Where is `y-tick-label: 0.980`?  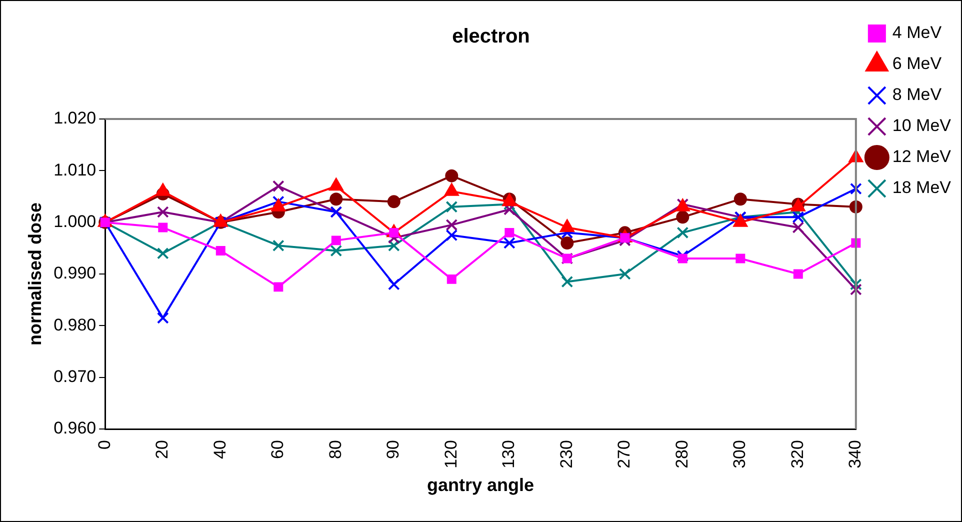
y-tick-label: 0.980 is located at coordinates (75, 324).